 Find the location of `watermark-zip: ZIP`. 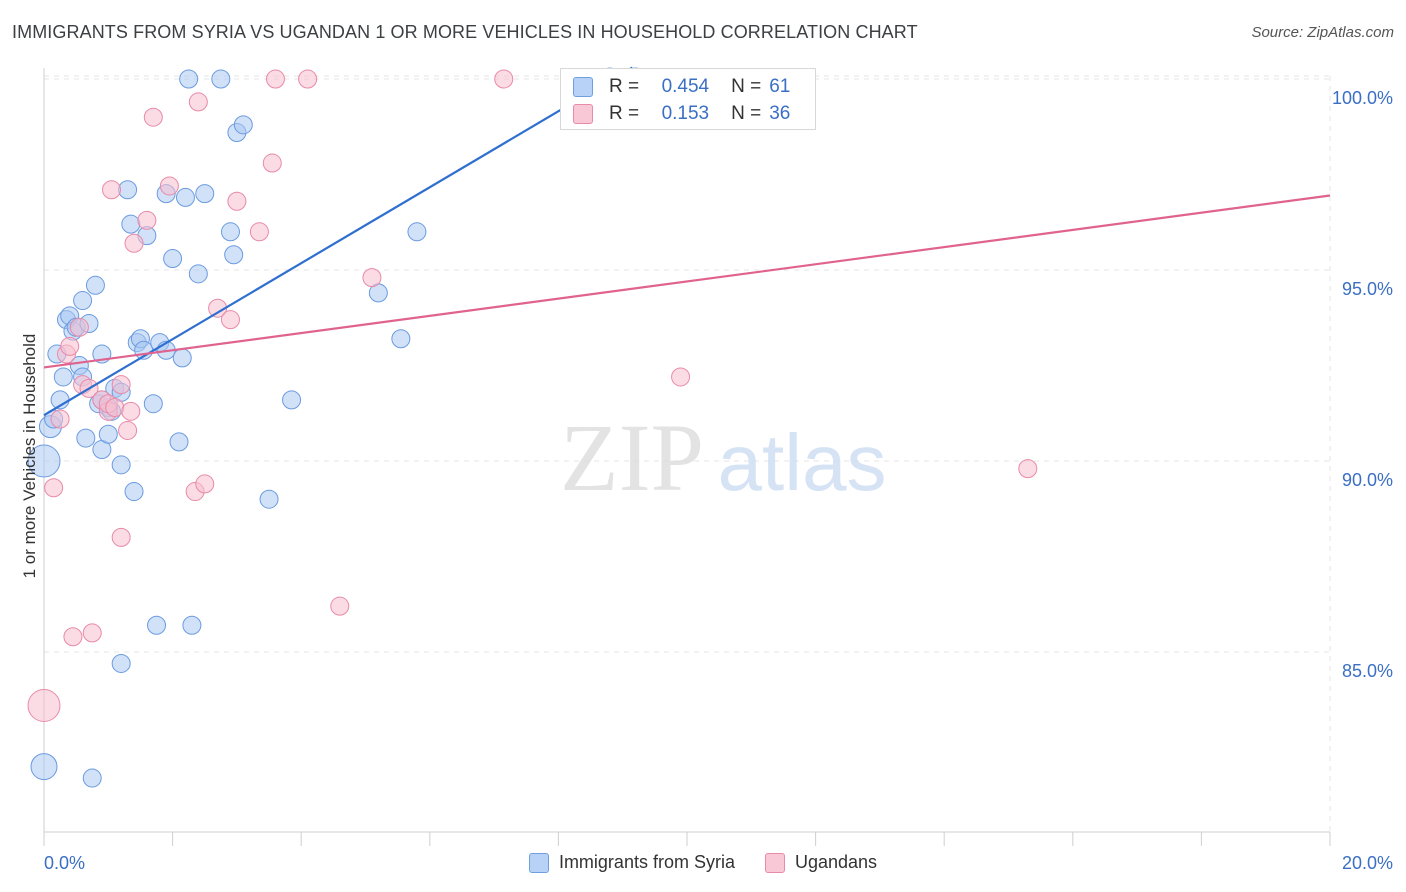

watermark-zip: ZIP is located at coordinates (632, 457).